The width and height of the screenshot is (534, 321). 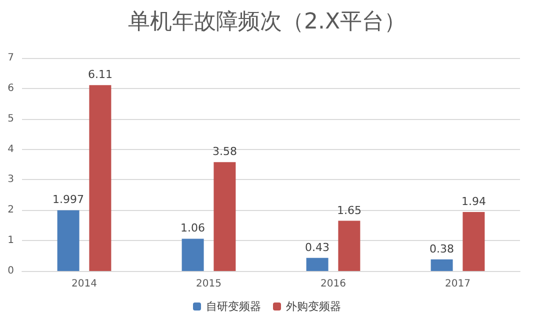 I want to click on x-tick-label: 2014, so click(x=84, y=284).